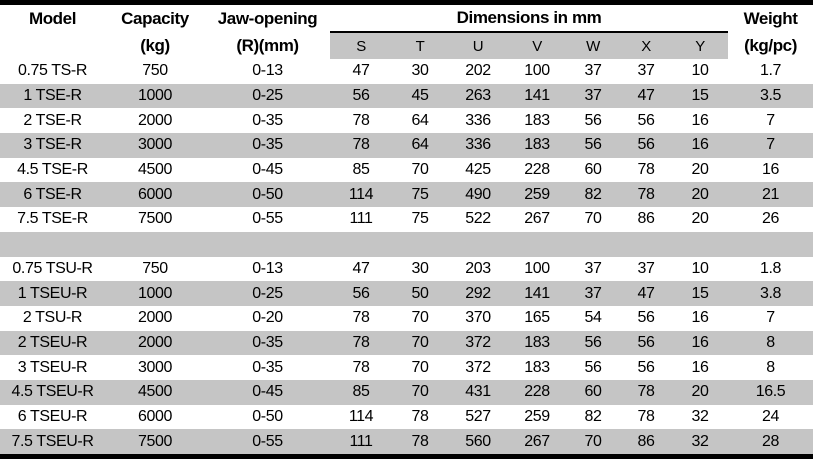 This screenshot has height=459, width=813. I want to click on value-cell: 82, so click(593, 416).